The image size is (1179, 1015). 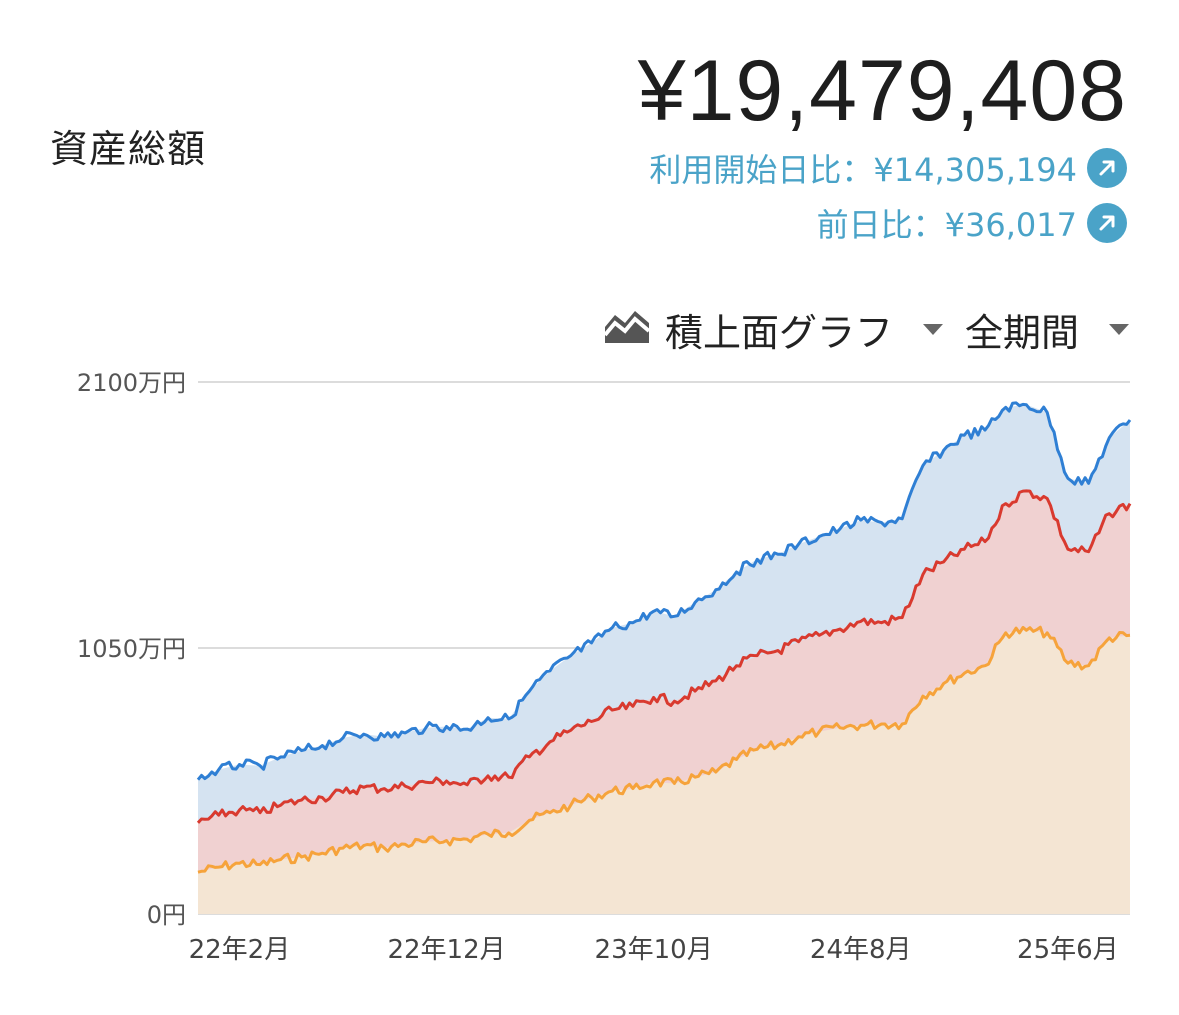 I want to click on y-tick-label: 2100万円, so click(x=131, y=383).